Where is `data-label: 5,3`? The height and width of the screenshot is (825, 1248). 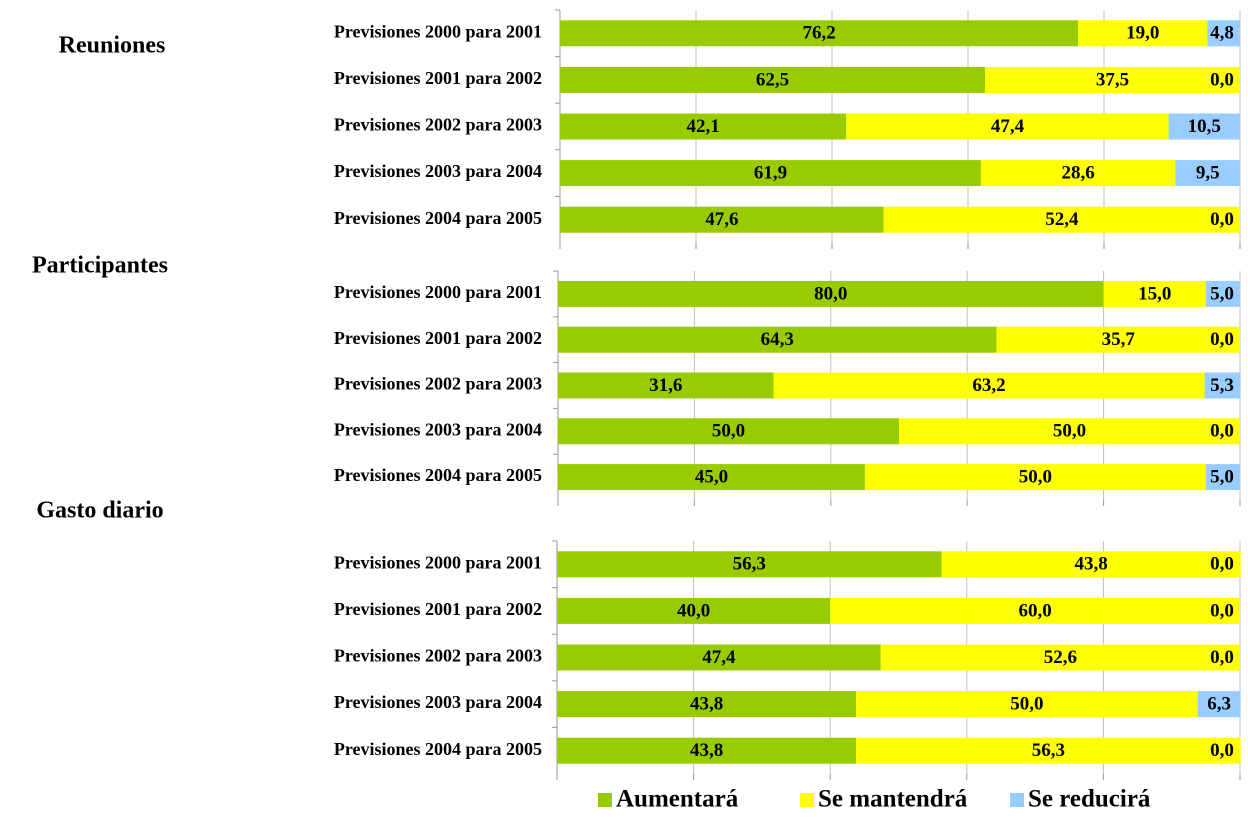
data-label: 5,3 is located at coordinates (1222, 385).